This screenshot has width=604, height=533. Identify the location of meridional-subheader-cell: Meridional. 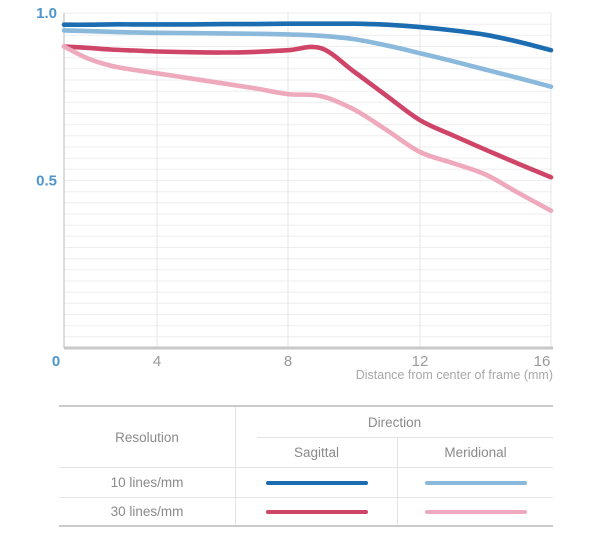
(475, 452).